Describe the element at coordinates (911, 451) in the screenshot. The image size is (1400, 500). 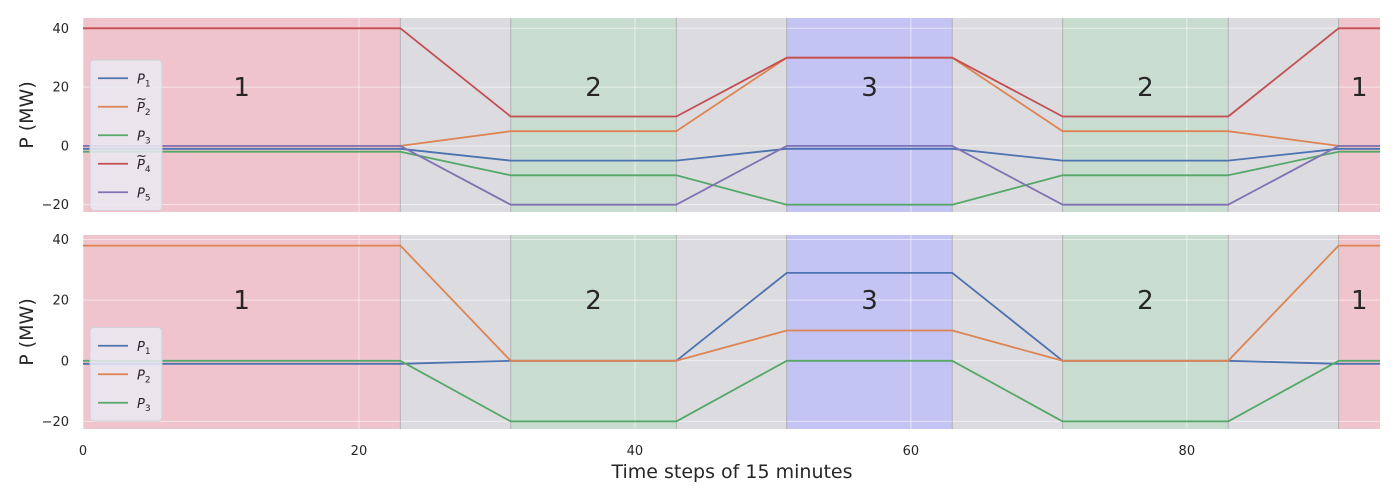
I see `x-tick-label: 60` at that location.